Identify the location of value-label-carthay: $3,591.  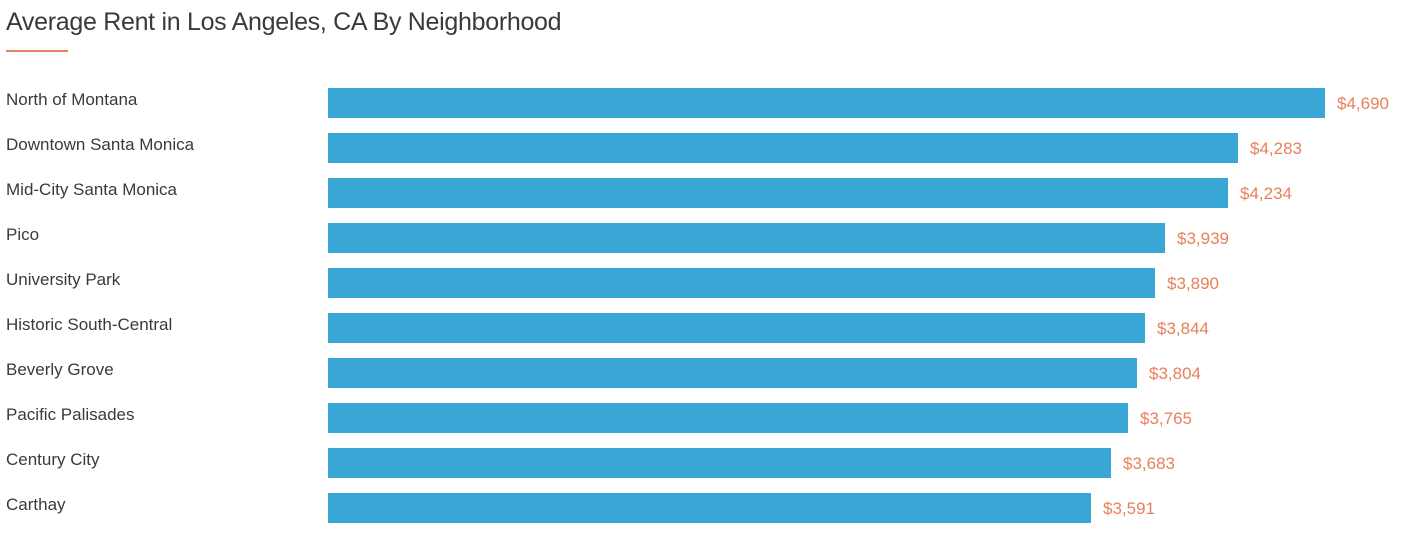
(1129, 508).